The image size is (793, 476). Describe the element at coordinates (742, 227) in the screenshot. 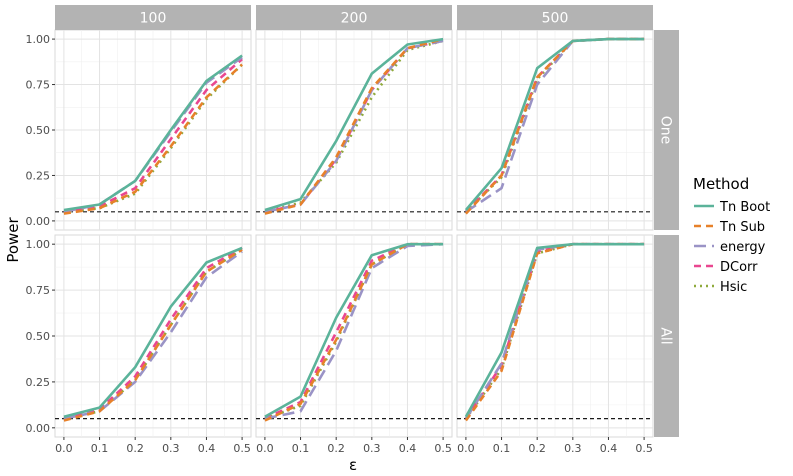

I see `legend-label: Tn Sub` at that location.